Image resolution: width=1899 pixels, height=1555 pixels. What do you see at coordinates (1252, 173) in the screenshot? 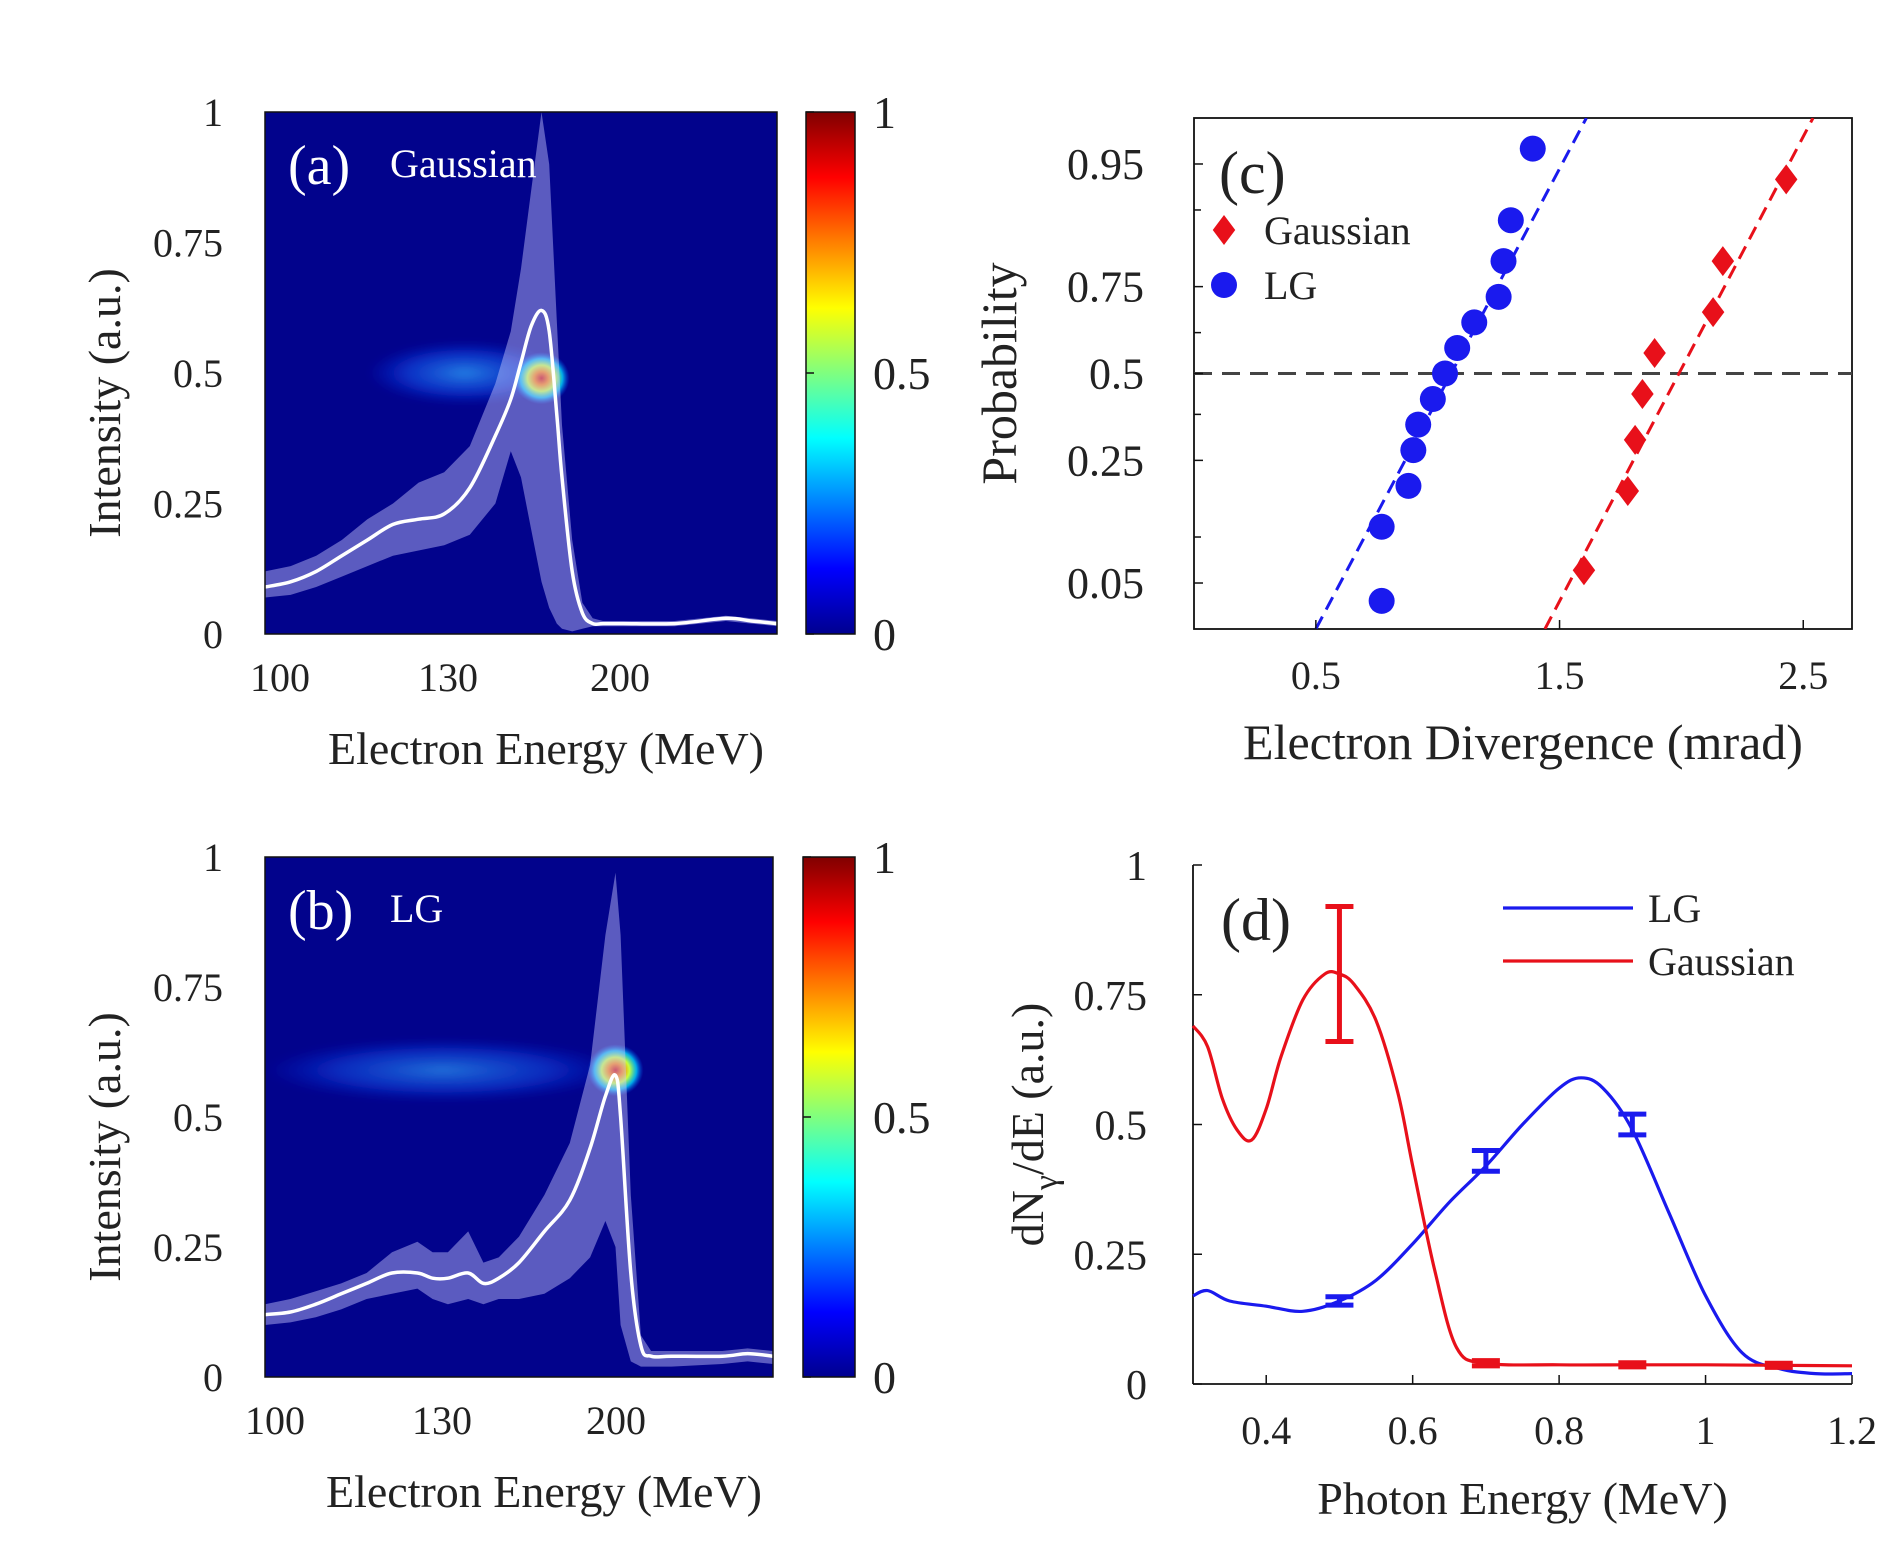
I see `panel-label: (c)` at bounding box center [1252, 173].